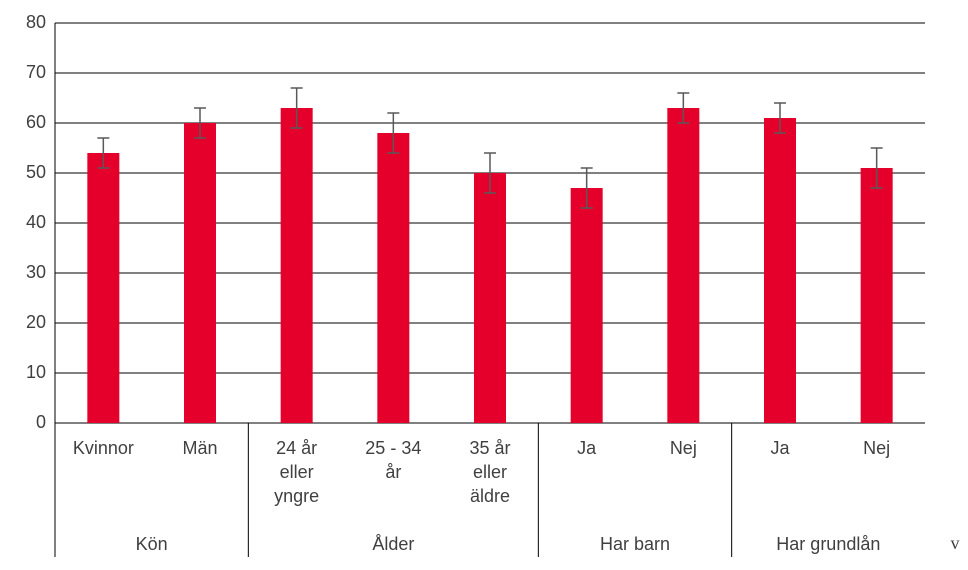 This screenshot has width=968, height=570. What do you see at coordinates (635, 544) in the screenshot?
I see `group-label: Har barn` at bounding box center [635, 544].